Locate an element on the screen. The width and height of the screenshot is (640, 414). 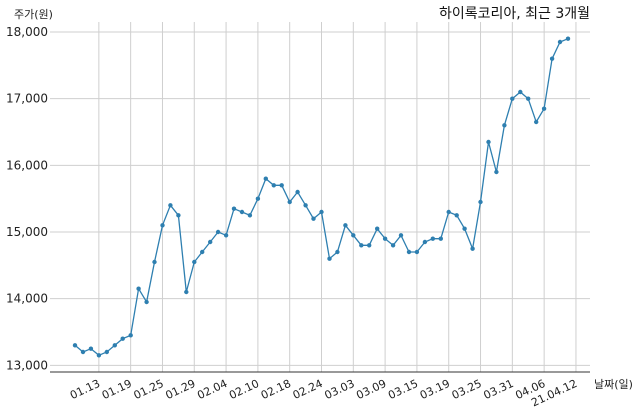
y-tick-label: 14,000 is located at coordinates (27, 299).